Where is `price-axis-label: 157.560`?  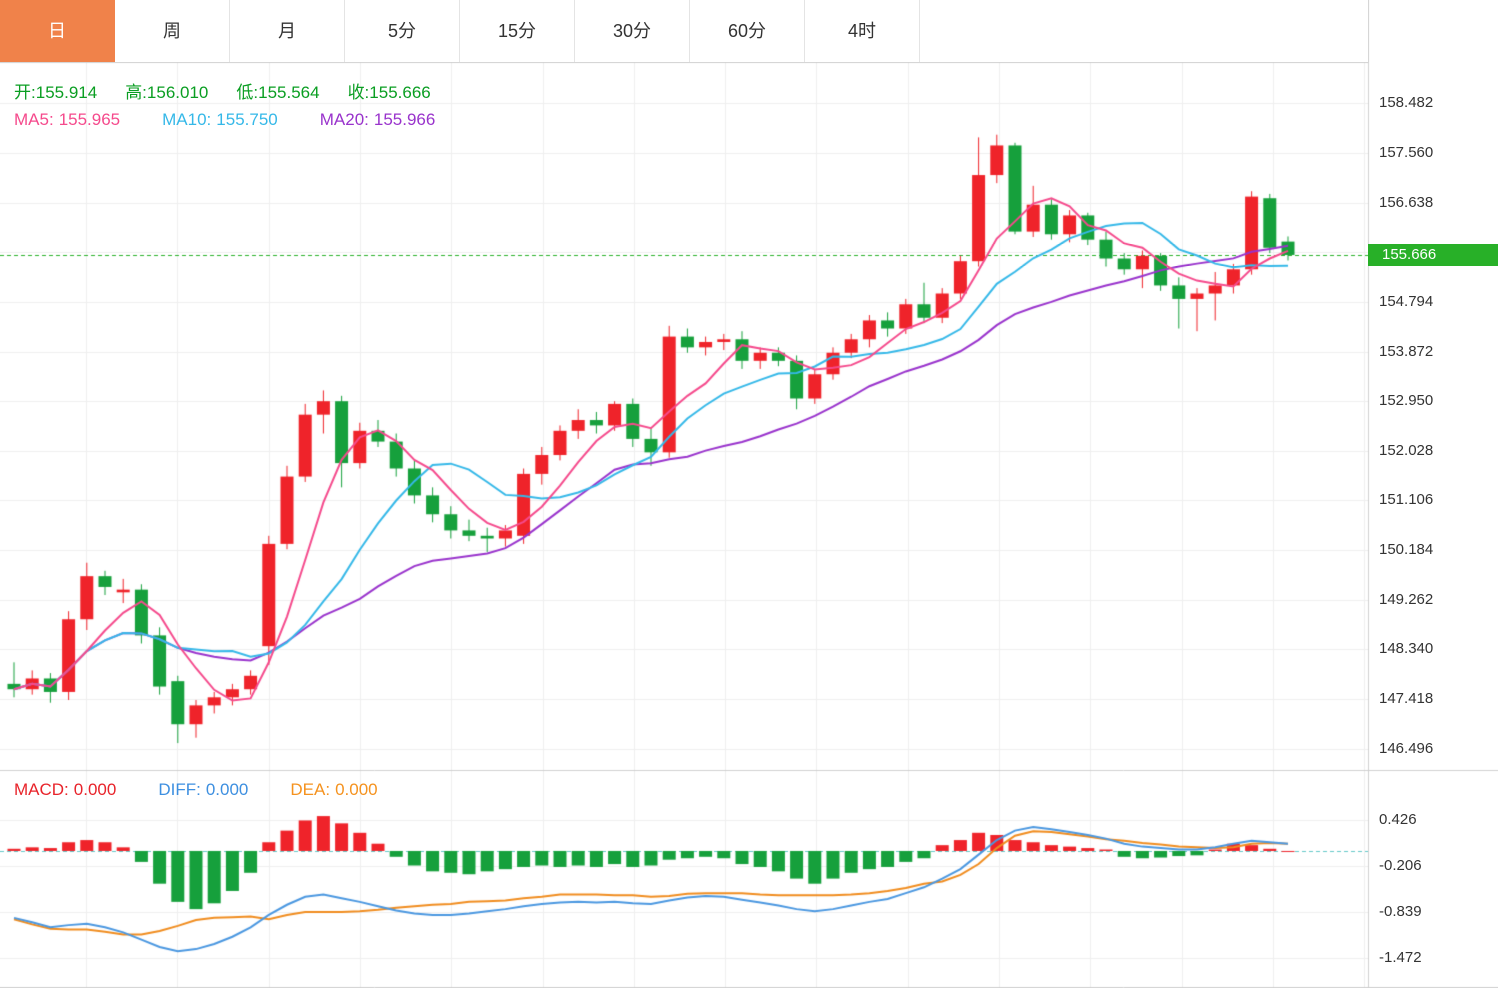
price-axis-label: 157.560 is located at coordinates (1406, 152).